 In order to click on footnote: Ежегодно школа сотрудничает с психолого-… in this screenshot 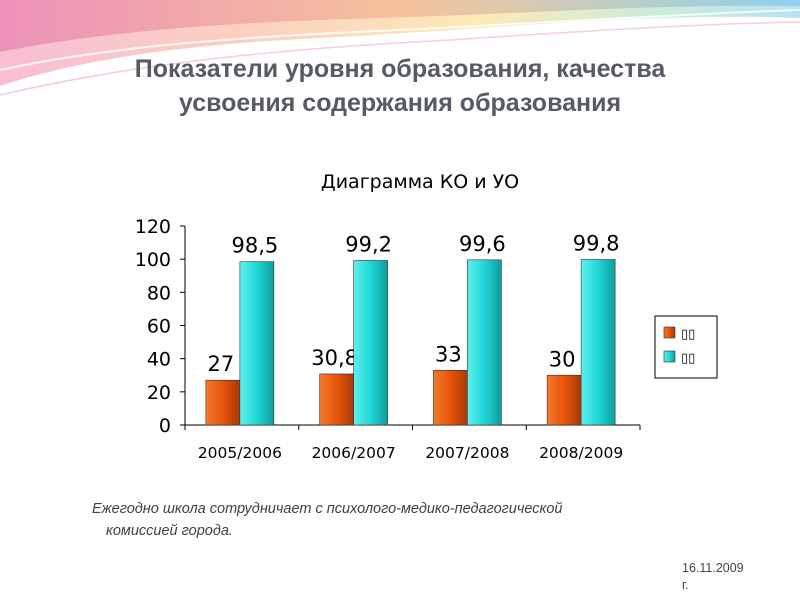, I will do `click(372, 520)`.